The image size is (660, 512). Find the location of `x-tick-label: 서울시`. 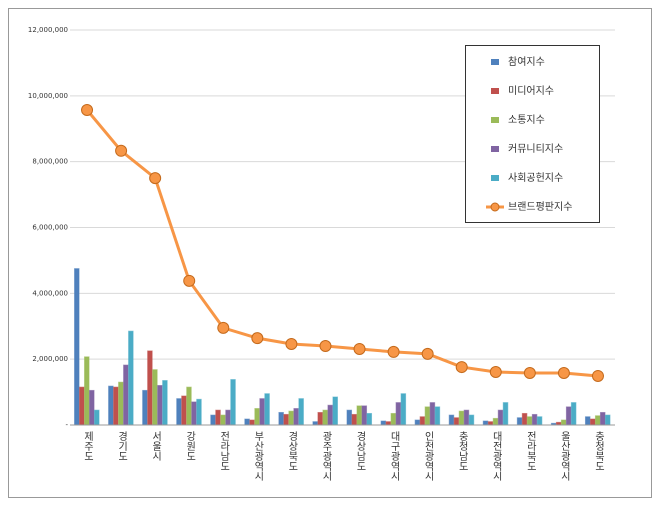

x-tick-label: 서울시 is located at coordinates (156, 446).